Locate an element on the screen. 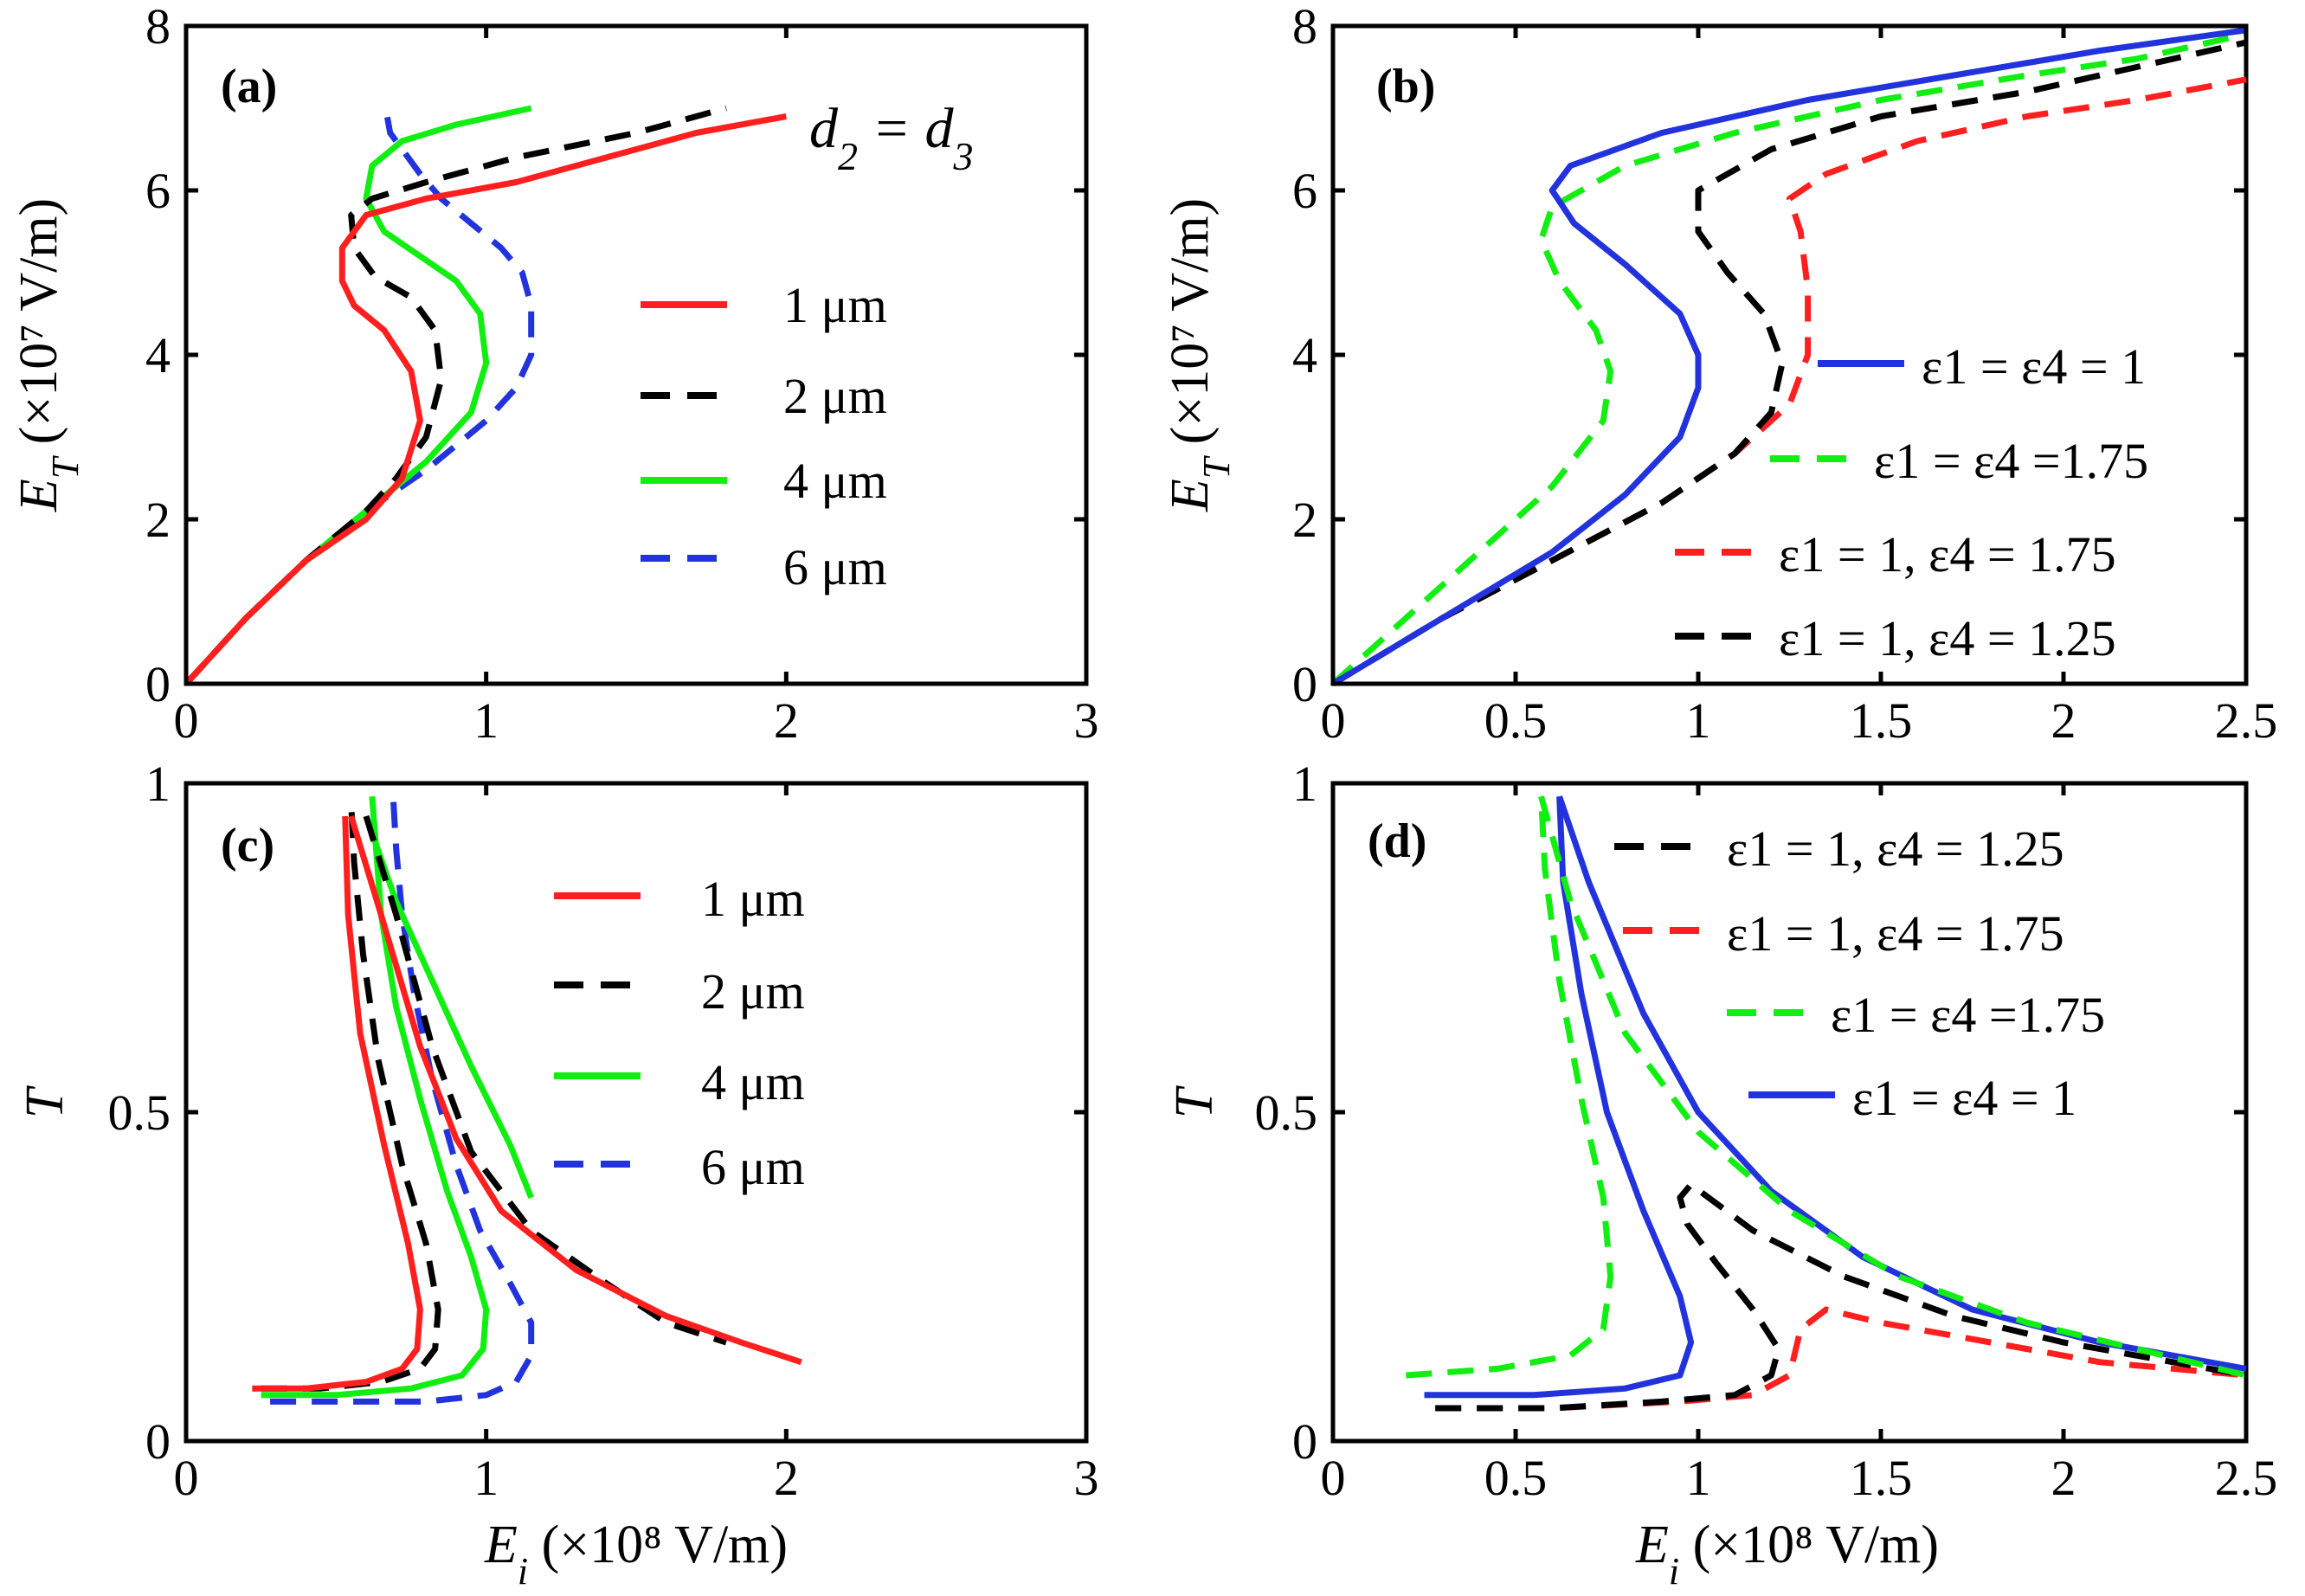 This screenshot has height=1596, width=2305. panel-a-y-axis-label: ET (×10⁷ V/m) is located at coordinates (48, 355).